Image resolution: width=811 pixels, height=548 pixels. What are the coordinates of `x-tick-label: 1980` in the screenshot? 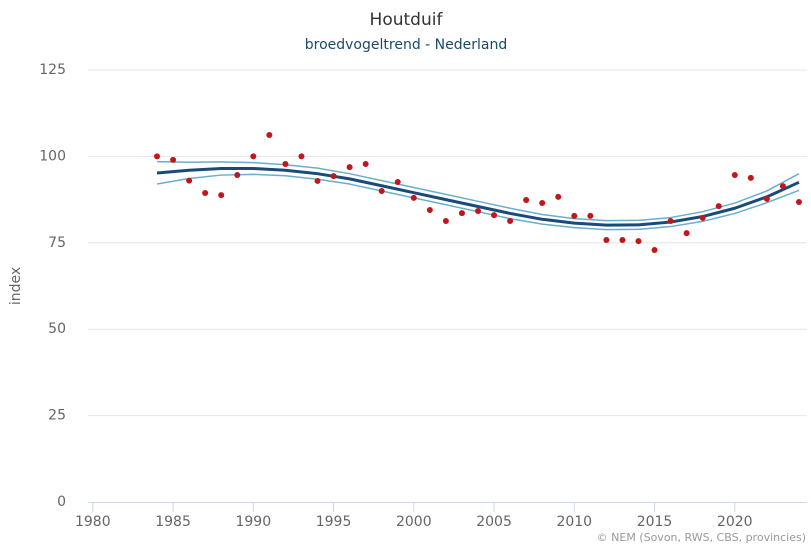 It's located at (93, 522).